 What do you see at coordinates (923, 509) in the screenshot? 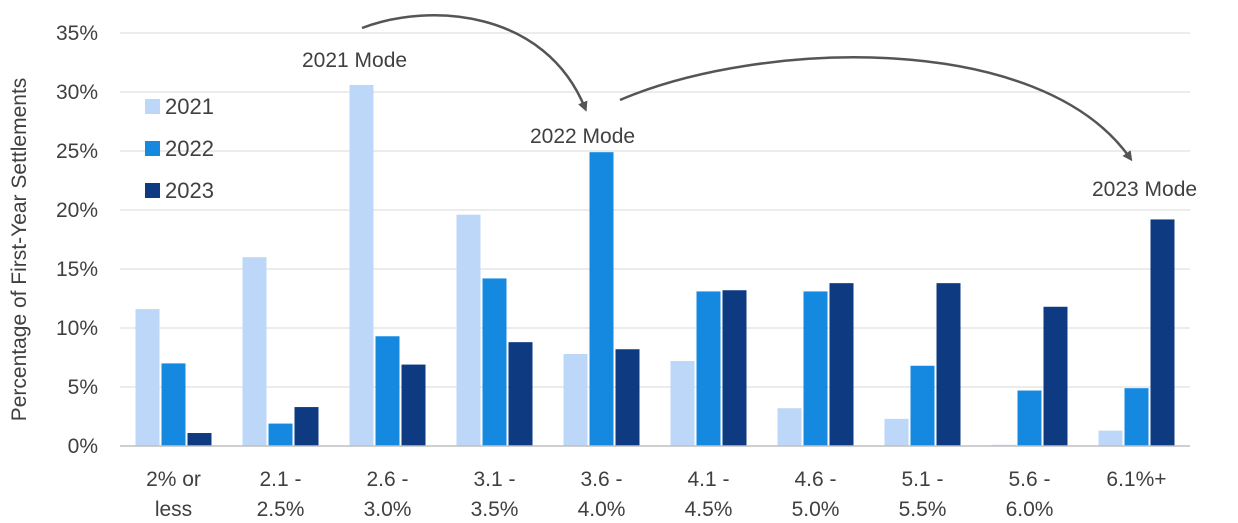
I see `x-tick-label: 5.5%` at bounding box center [923, 509].